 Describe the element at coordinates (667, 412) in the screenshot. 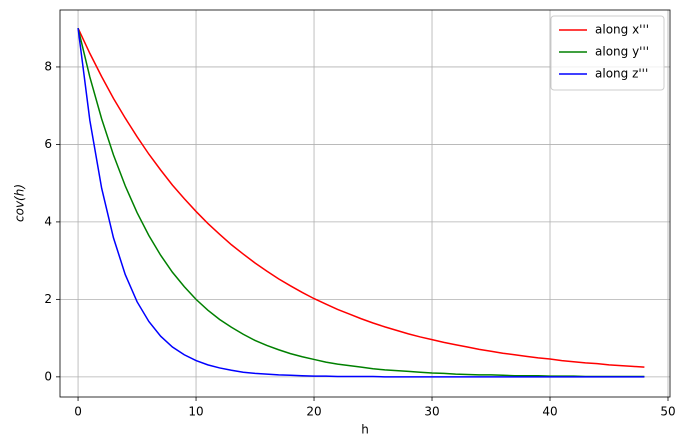

I see `x-tick-label: 50` at that location.